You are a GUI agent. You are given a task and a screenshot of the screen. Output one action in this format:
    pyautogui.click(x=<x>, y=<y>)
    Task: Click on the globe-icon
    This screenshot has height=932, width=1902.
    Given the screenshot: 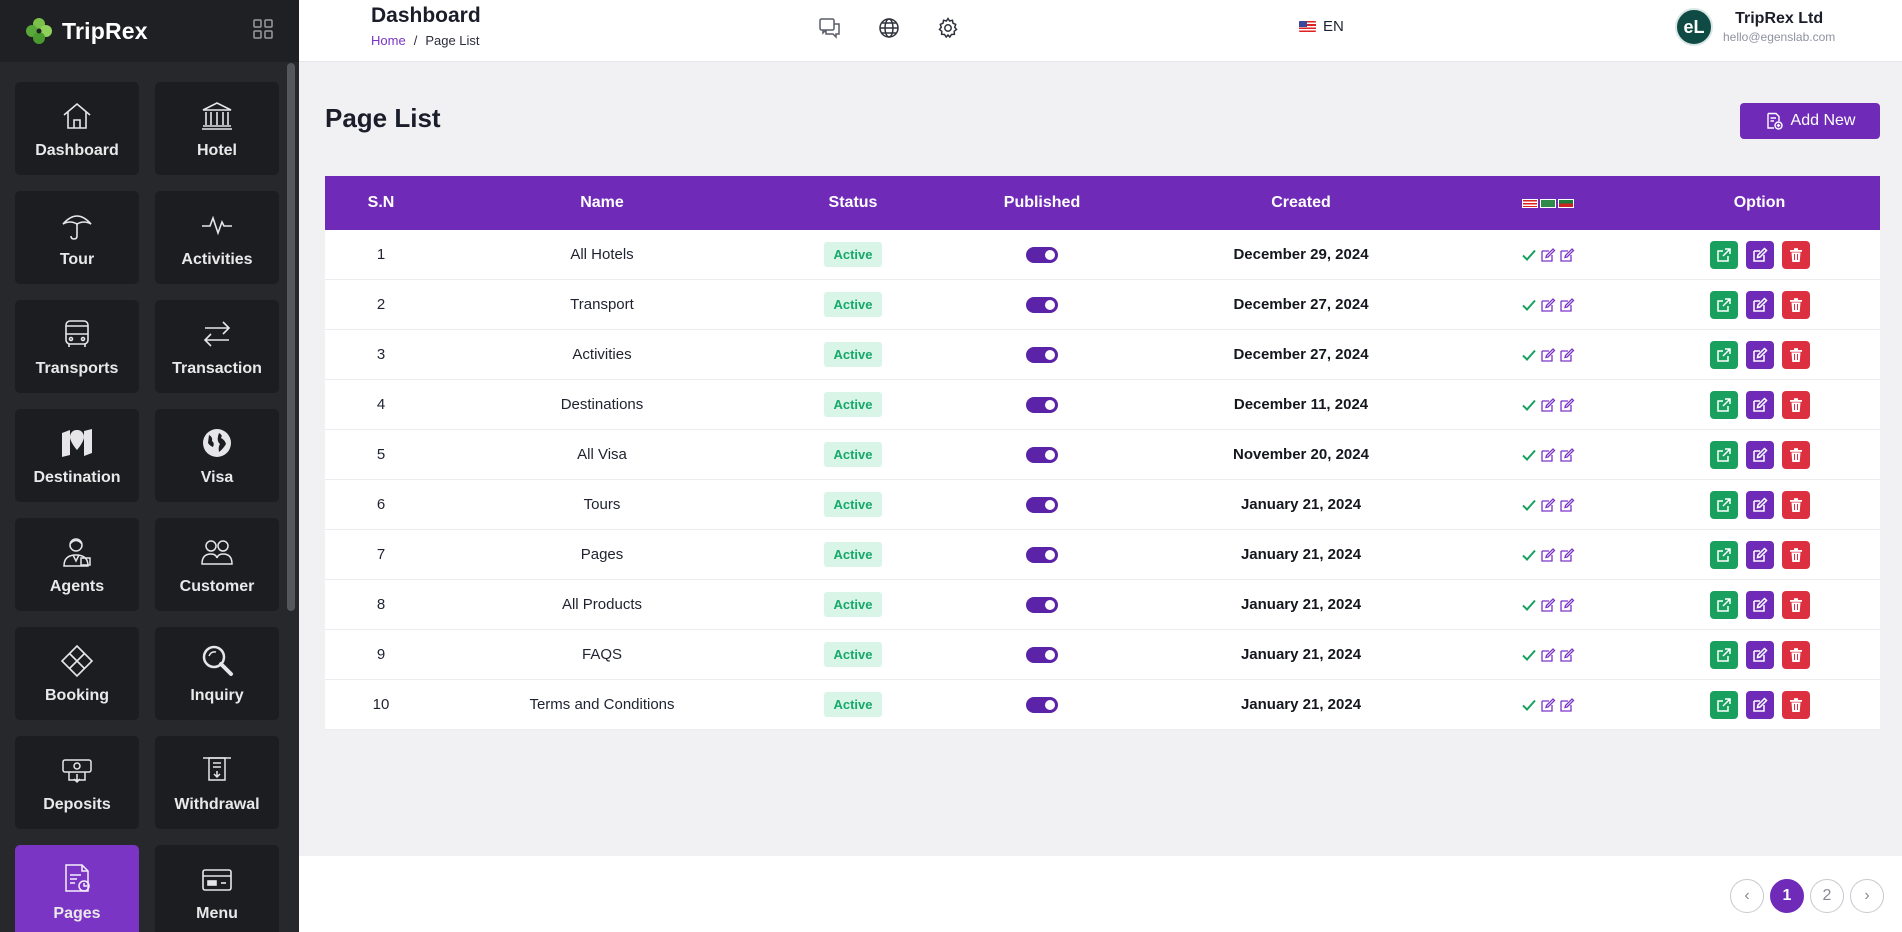 What is the action you would take?
    pyautogui.click(x=889, y=28)
    